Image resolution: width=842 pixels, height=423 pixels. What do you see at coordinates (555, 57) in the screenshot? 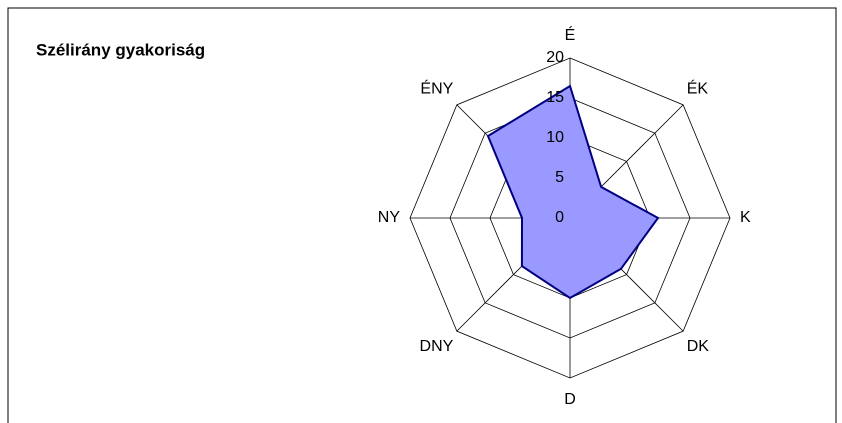
I see `r-tick-label: 20` at bounding box center [555, 57].